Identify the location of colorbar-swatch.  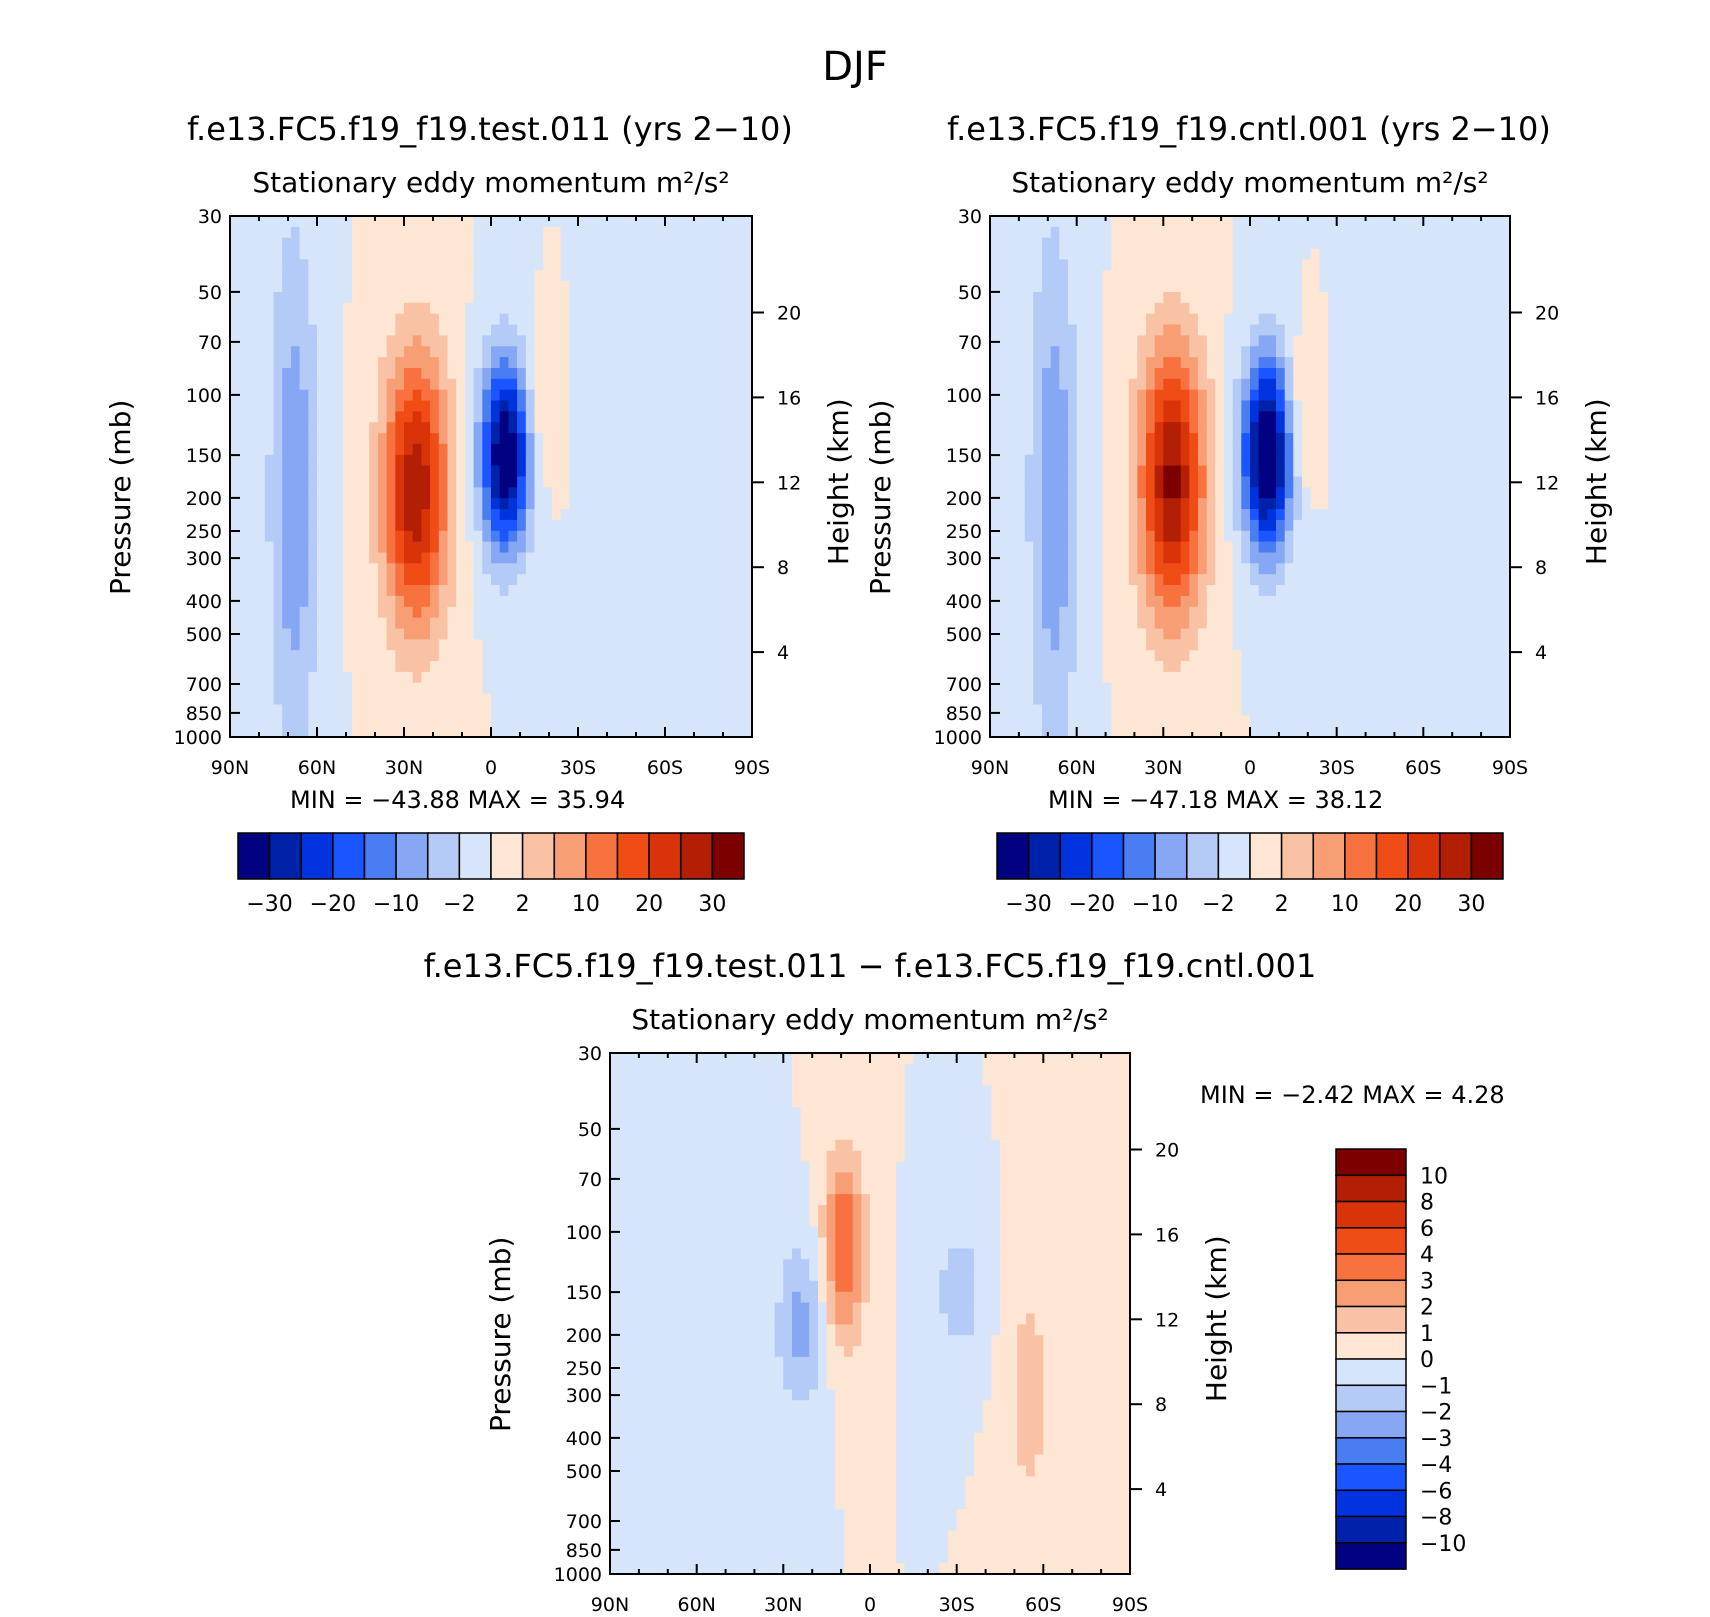
(538, 856).